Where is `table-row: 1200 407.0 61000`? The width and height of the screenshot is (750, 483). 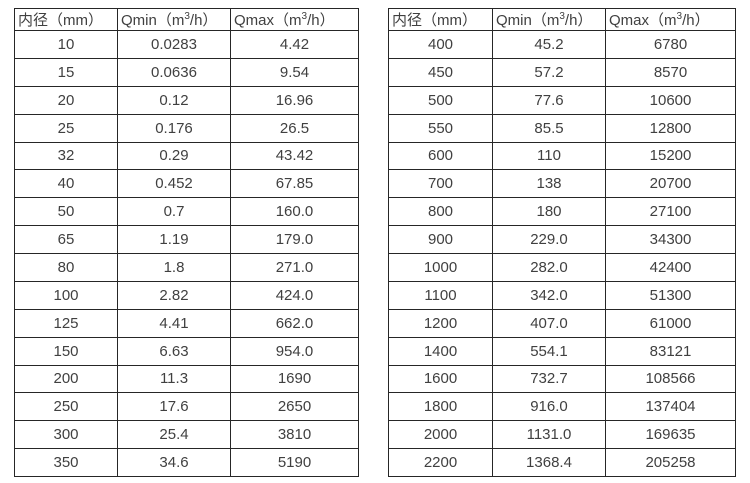 table-row: 1200 407.0 61000 is located at coordinates (562, 323).